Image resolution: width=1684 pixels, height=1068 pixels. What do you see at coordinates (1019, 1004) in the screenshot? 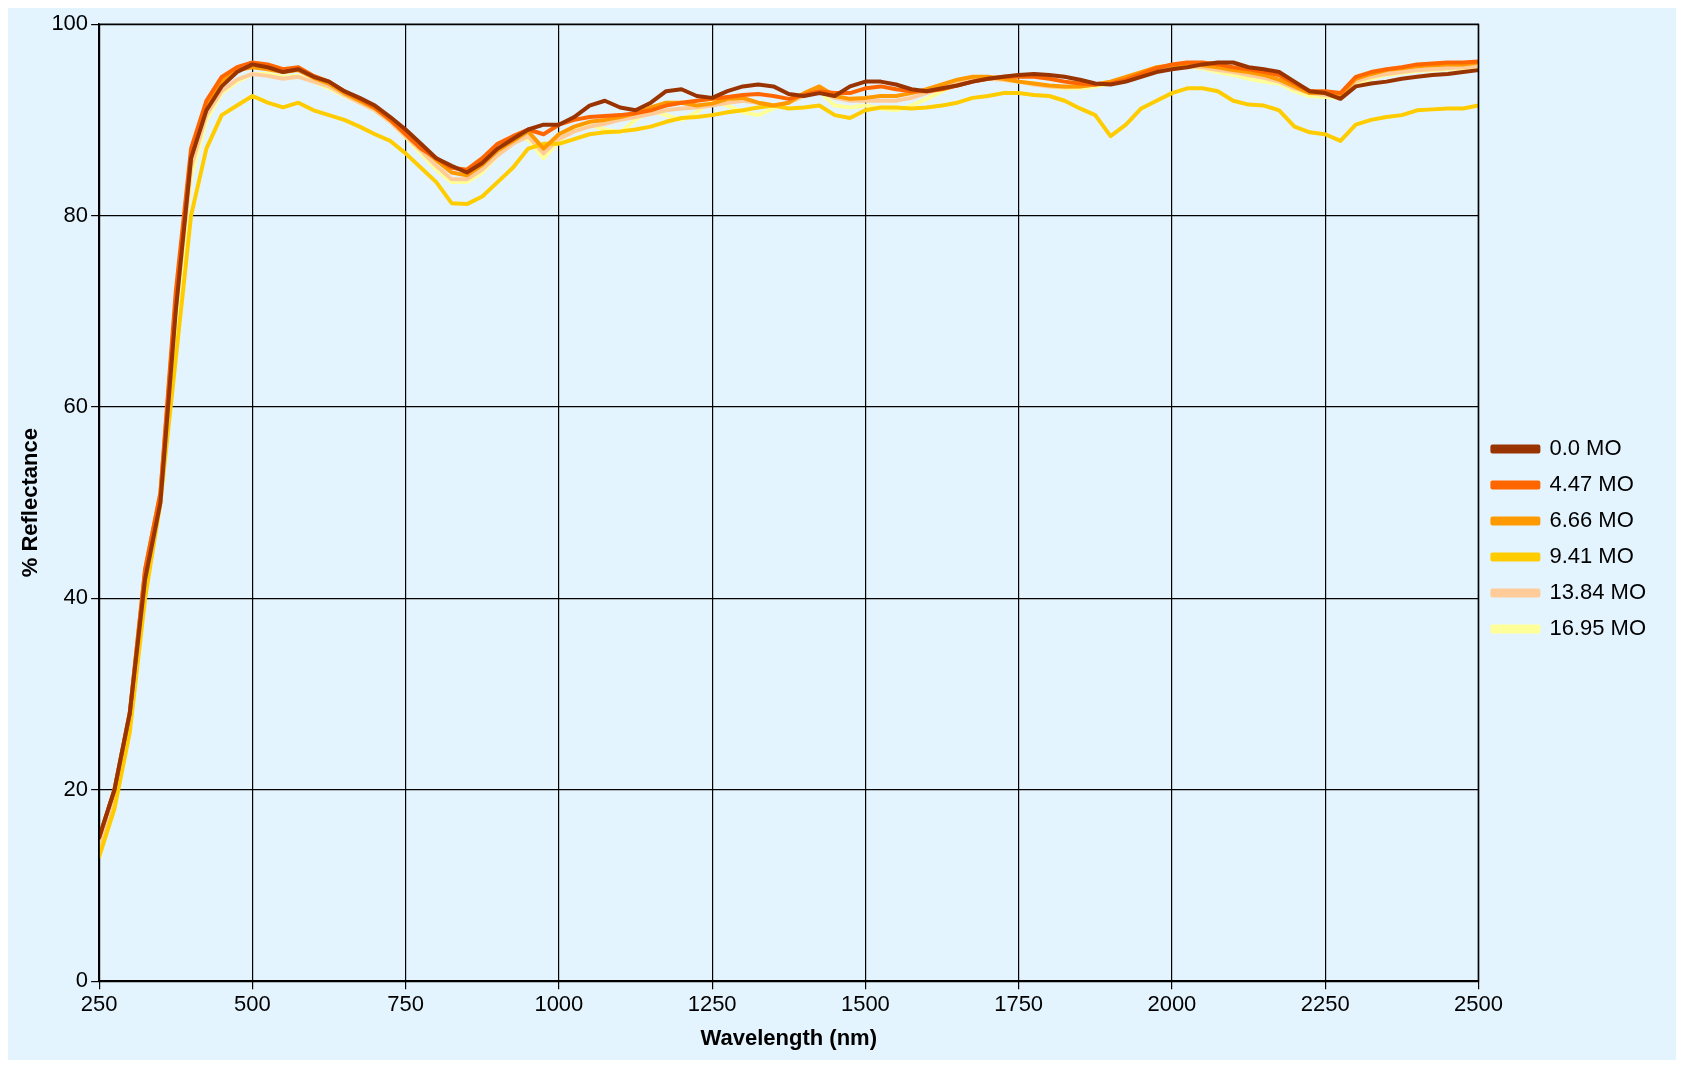
I see `x-tick-label: 1750` at bounding box center [1019, 1004].